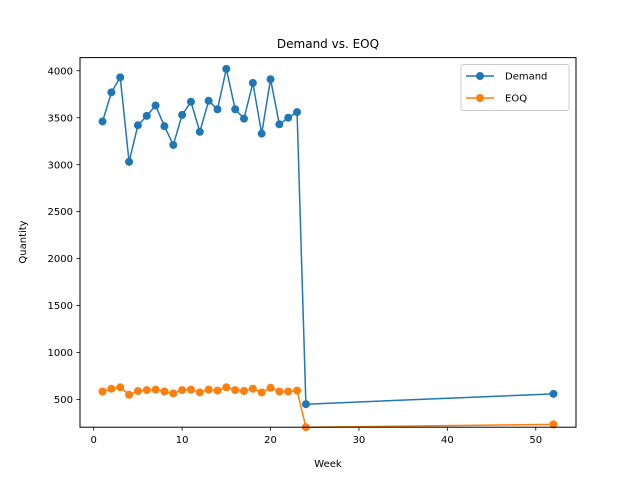 This screenshot has height=480, width=640. Describe the element at coordinates (60, 353) in the screenshot. I see `y-tick-label: 1000` at that location.